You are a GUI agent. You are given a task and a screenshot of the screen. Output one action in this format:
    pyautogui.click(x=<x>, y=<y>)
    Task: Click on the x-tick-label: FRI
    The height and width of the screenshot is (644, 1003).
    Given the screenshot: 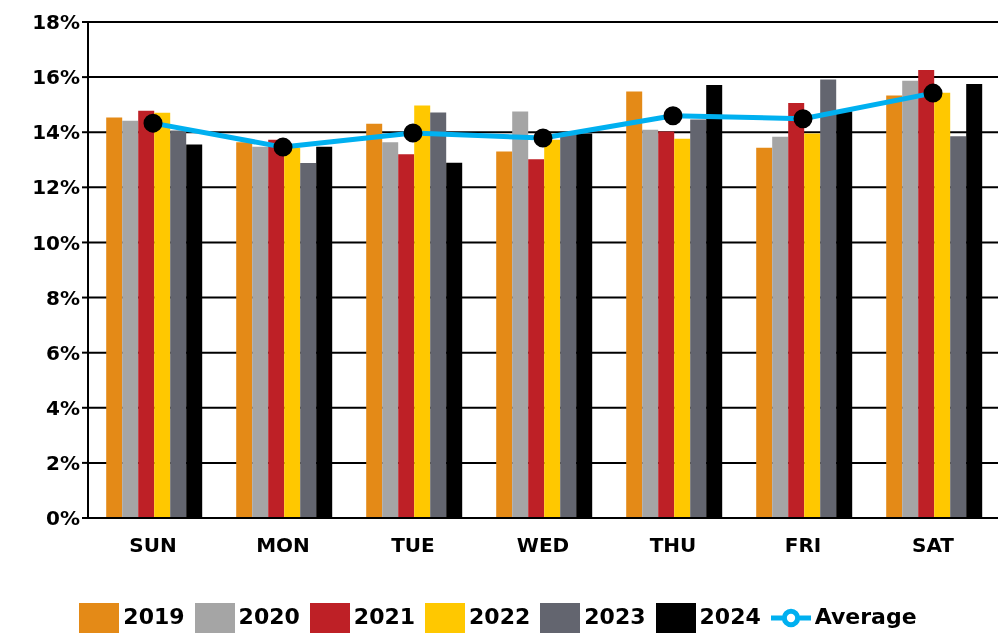 What is the action you would take?
    pyautogui.click(x=803, y=545)
    